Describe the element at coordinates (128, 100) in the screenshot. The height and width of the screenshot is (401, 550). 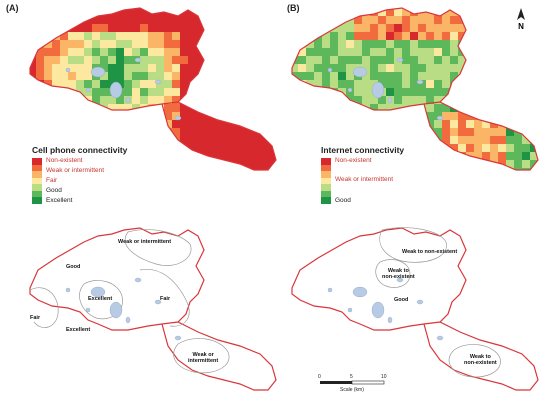
I see `lake` at that location.